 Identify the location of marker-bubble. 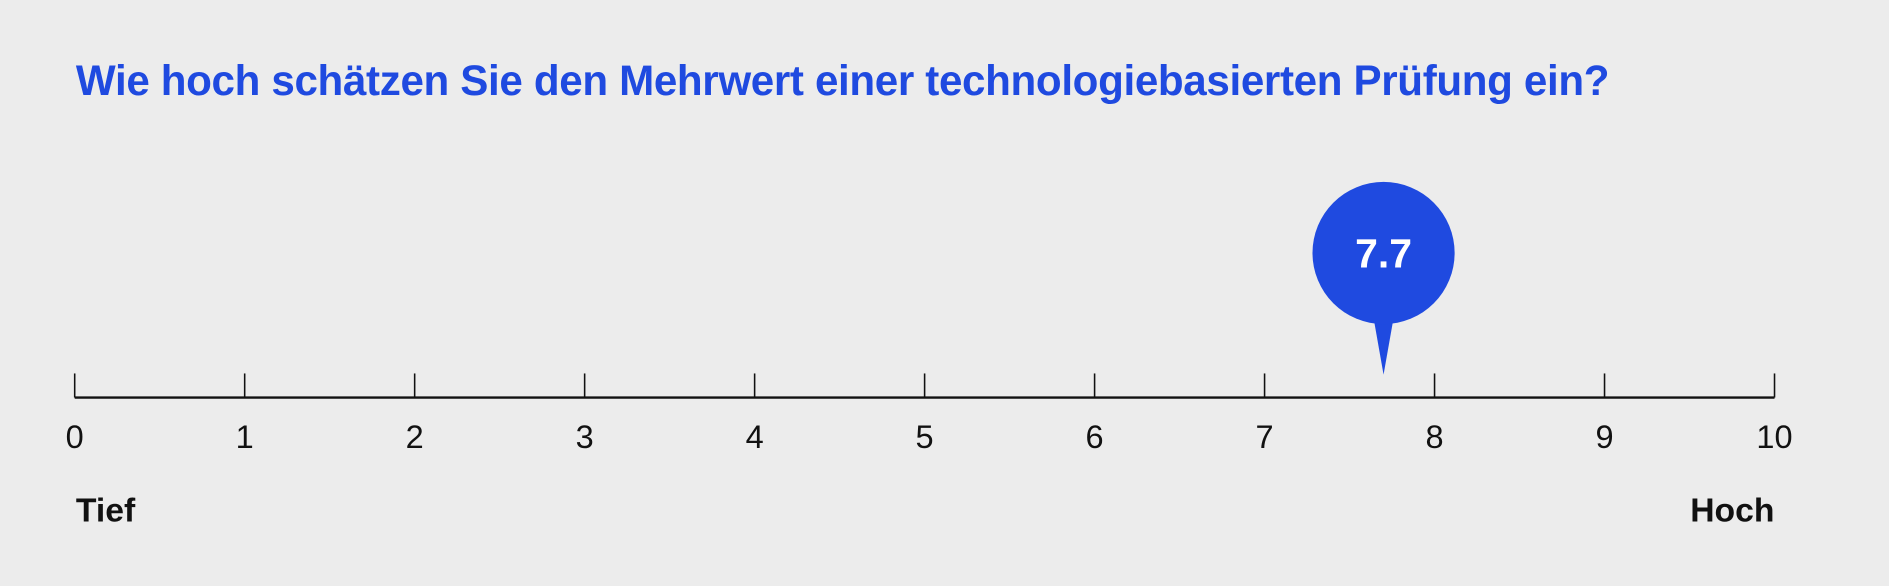
(1383, 253).